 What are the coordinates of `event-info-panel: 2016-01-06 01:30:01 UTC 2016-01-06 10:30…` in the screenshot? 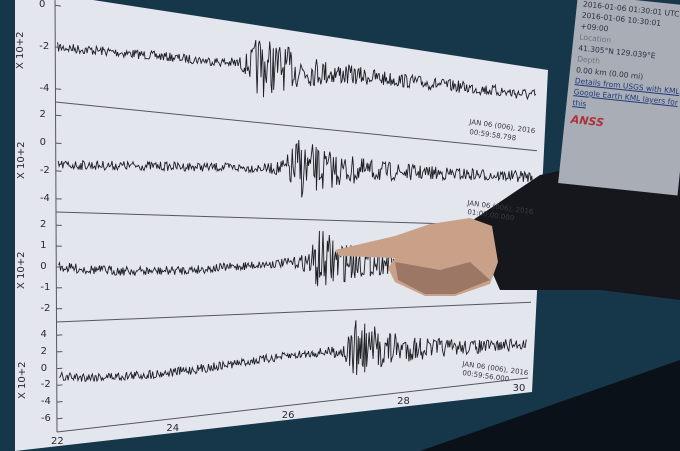 It's located at (619, 98).